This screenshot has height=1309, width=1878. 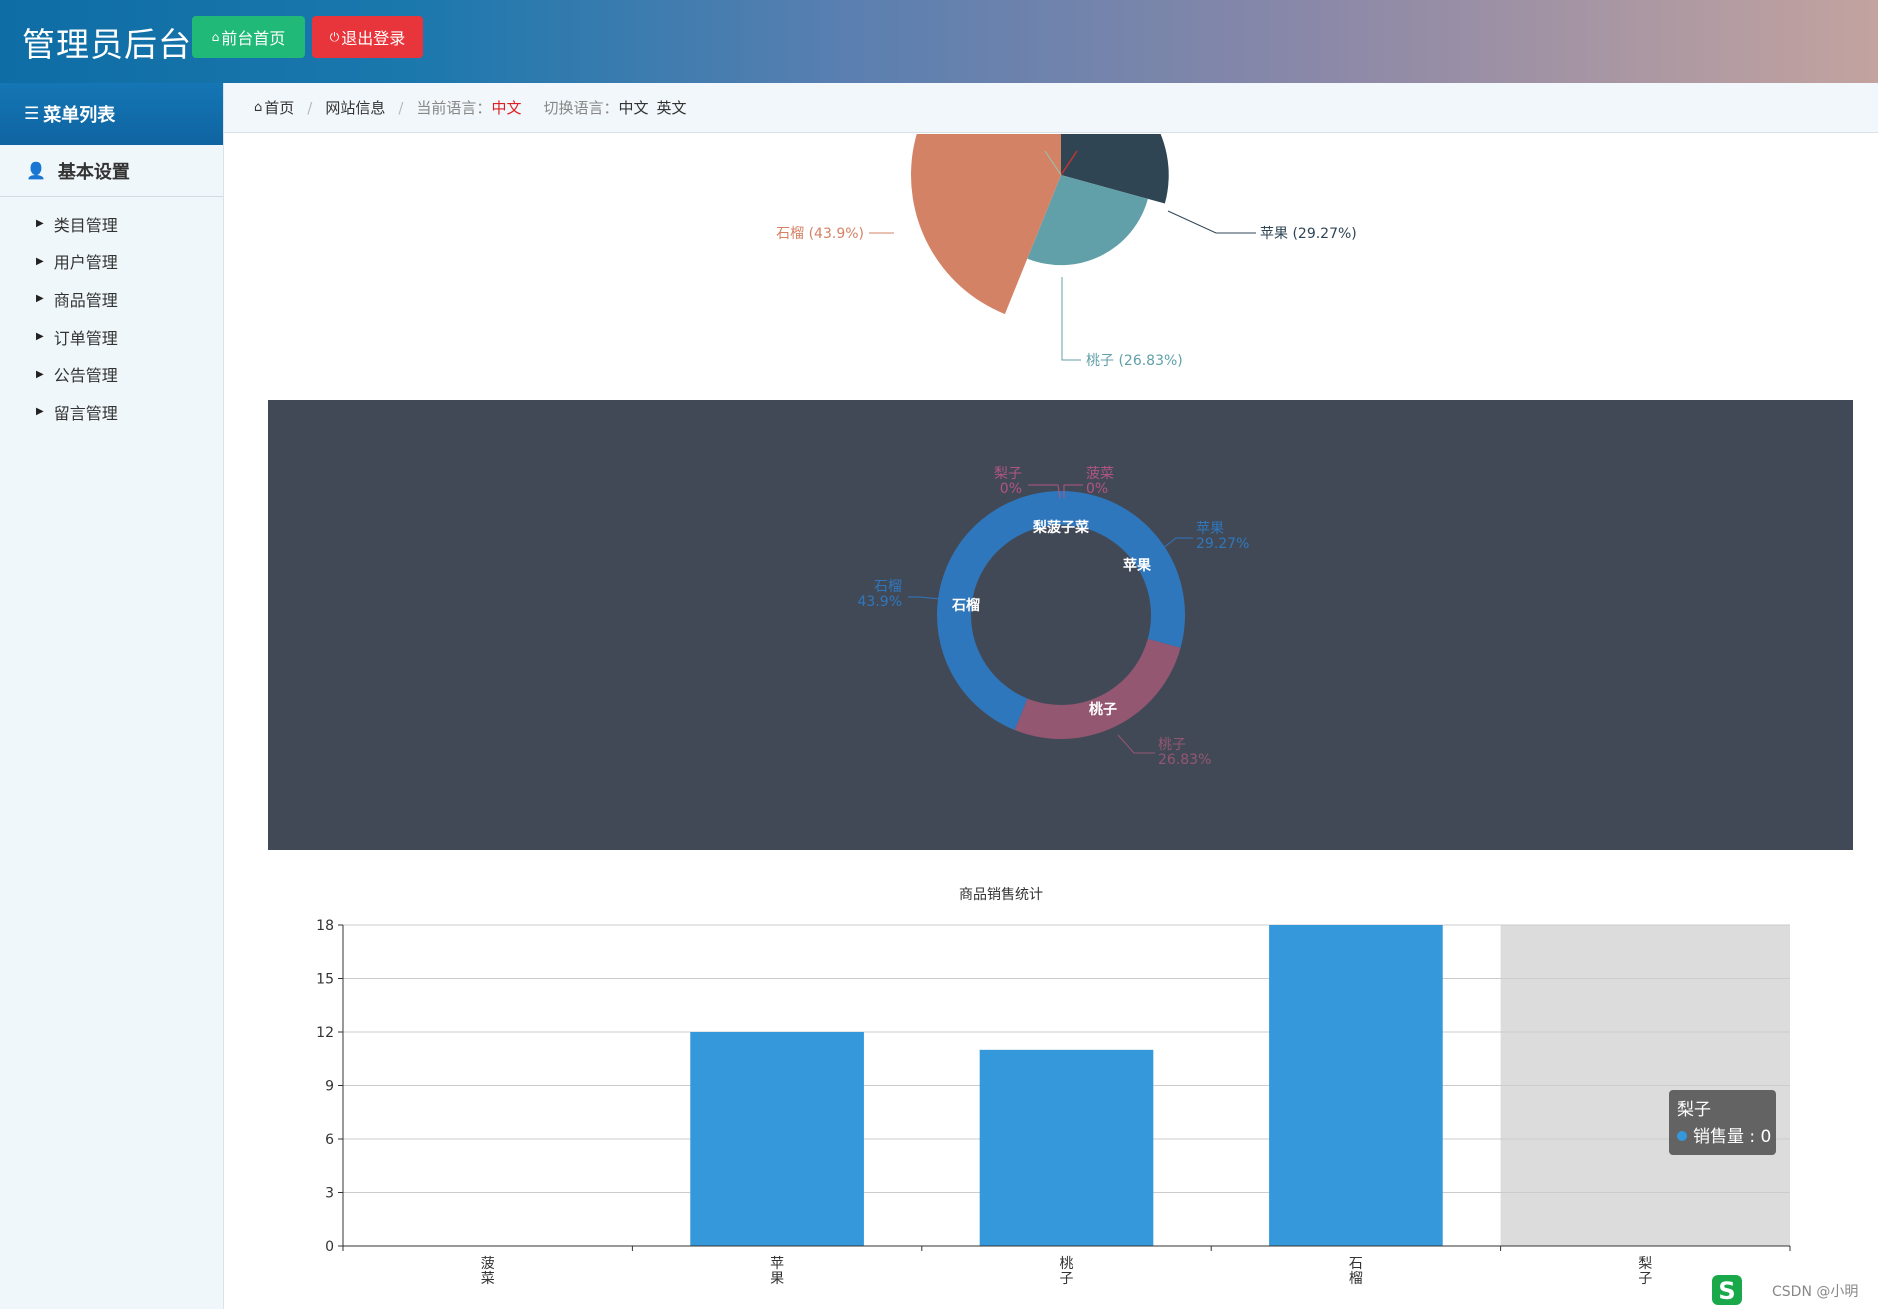 I want to click on breadcrumb-current: 网站信息, so click(x=355, y=108).